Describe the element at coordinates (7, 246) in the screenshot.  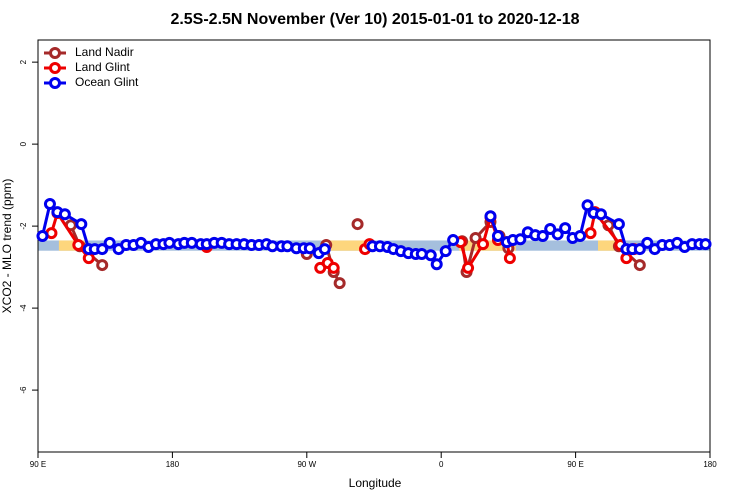
I see `y-axis-label: XCO2 - MLO trend (ppm)` at that location.